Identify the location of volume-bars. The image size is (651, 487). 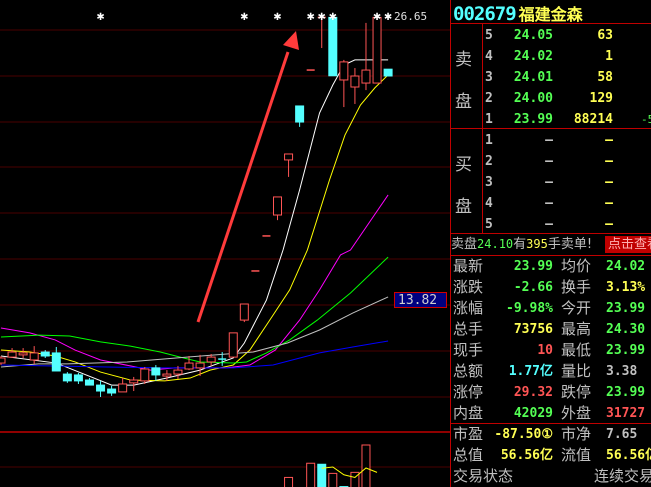
(331, 465).